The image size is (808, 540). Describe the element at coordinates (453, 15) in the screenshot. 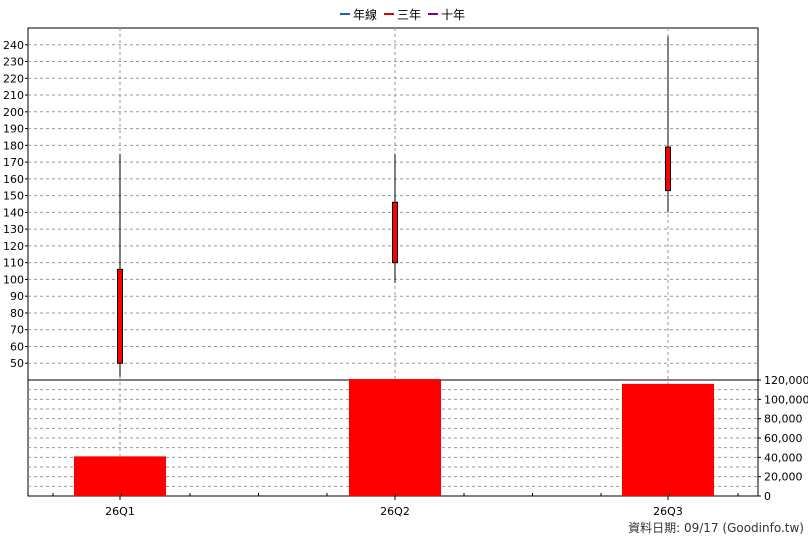

I see `legend-item: 十年` at that location.